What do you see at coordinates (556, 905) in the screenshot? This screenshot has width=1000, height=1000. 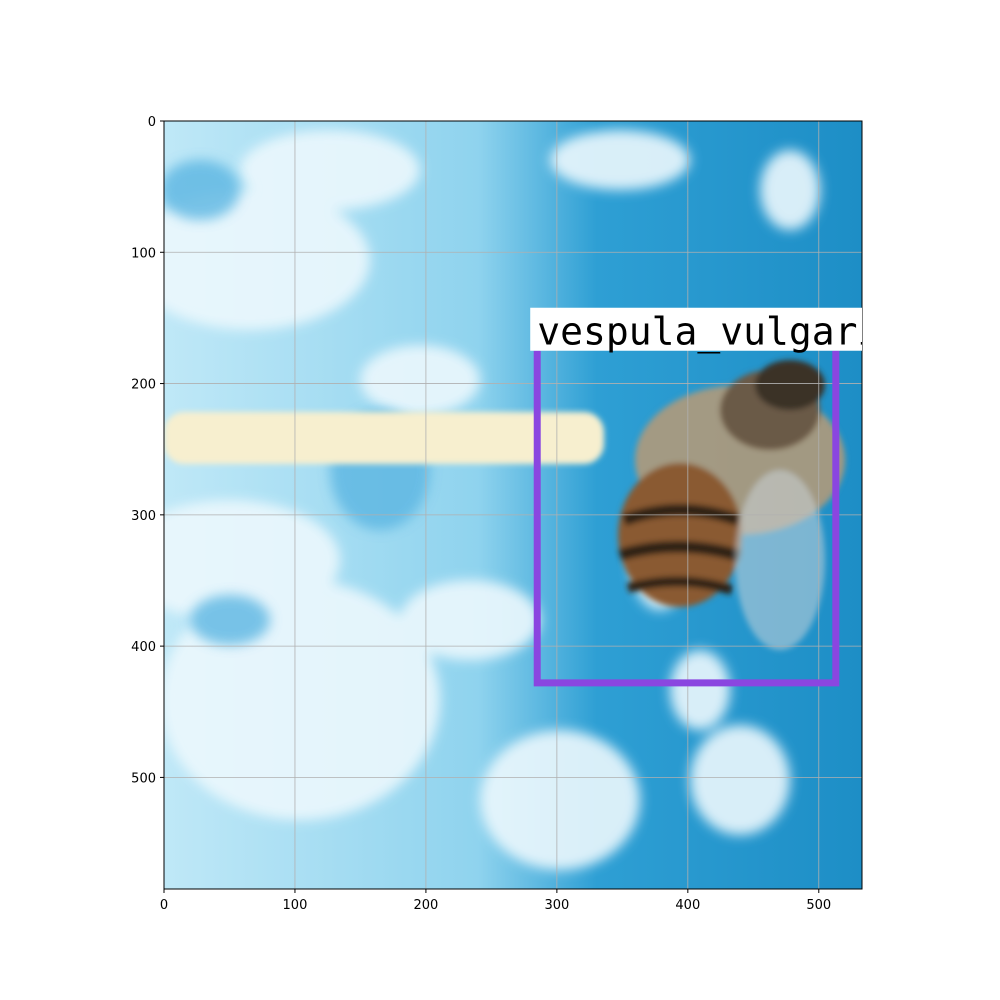 I see `x-tick-label: 300` at bounding box center [556, 905].